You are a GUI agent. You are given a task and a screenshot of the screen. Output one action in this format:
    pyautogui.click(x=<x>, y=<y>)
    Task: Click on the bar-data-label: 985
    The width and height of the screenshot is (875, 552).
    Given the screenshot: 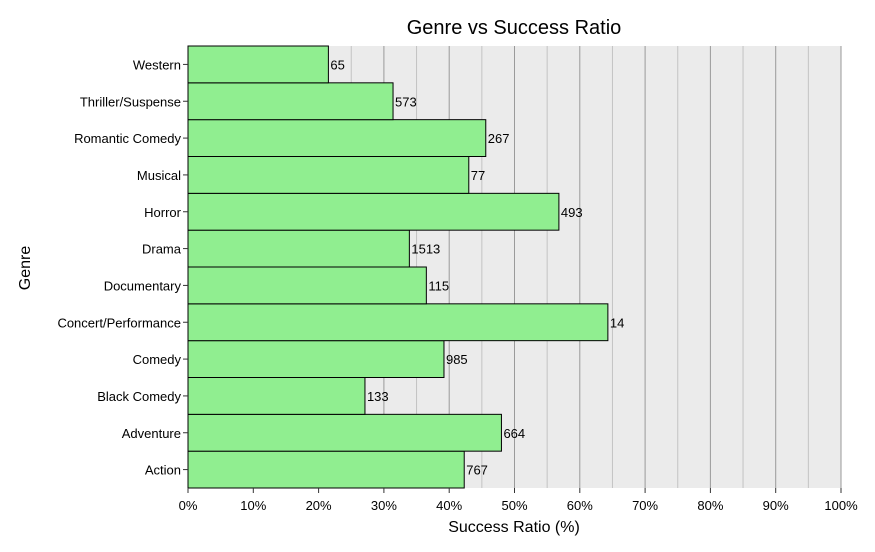 What is the action you would take?
    pyautogui.click(x=457, y=359)
    